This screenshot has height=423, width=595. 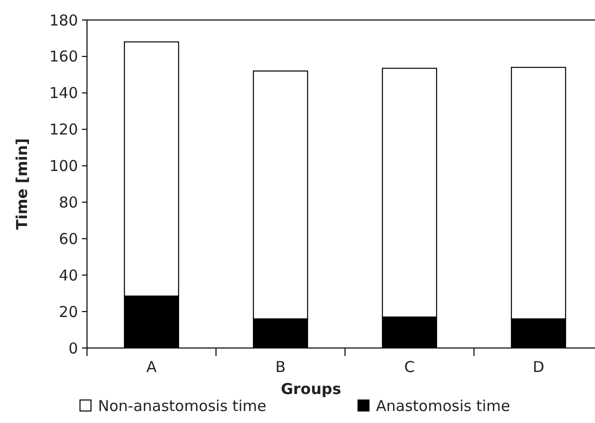 I want to click on x-axis-title: Groups, so click(x=311, y=389).